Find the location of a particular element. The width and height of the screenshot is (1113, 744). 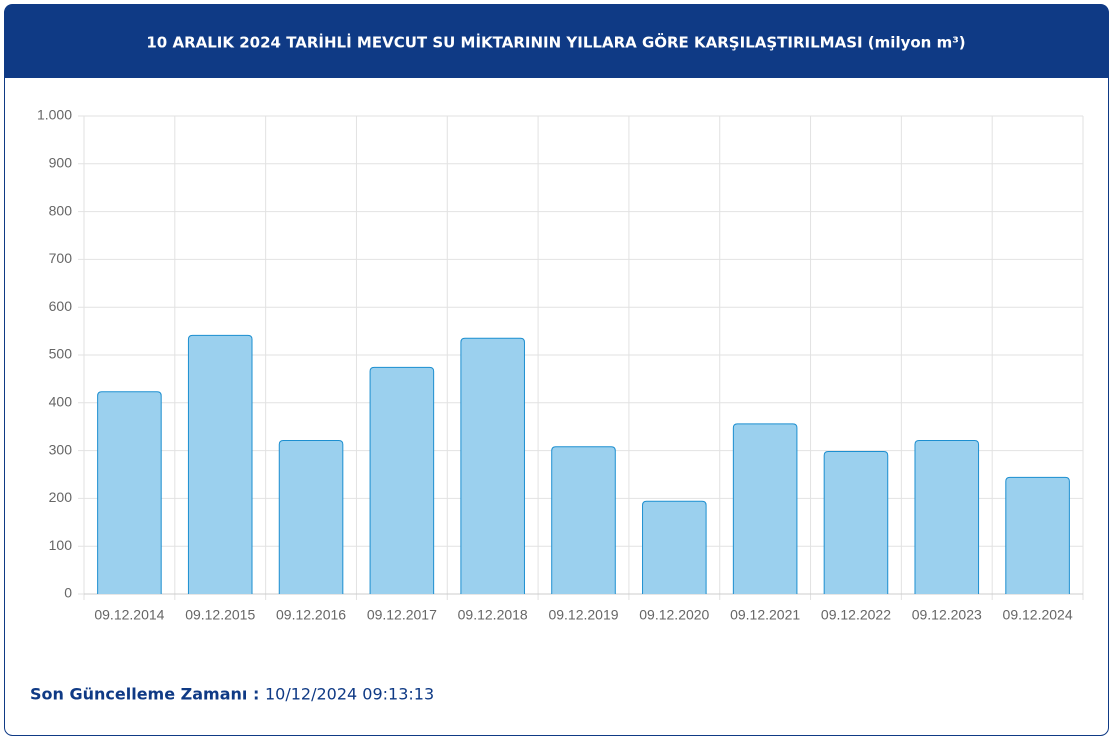

y-tick-label: 300 is located at coordinates (61, 449).